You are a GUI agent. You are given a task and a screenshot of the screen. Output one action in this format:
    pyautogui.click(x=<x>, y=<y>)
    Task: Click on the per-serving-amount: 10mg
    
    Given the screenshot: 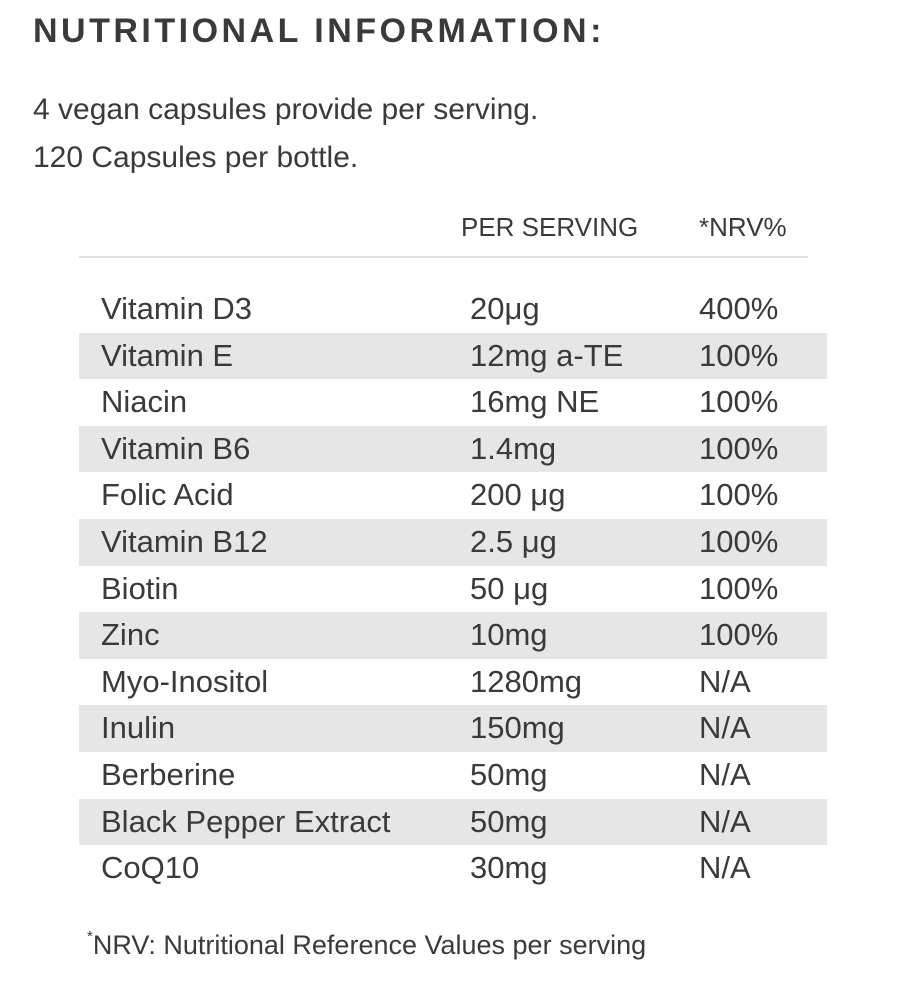 What is the action you would take?
    pyautogui.click(x=509, y=635)
    